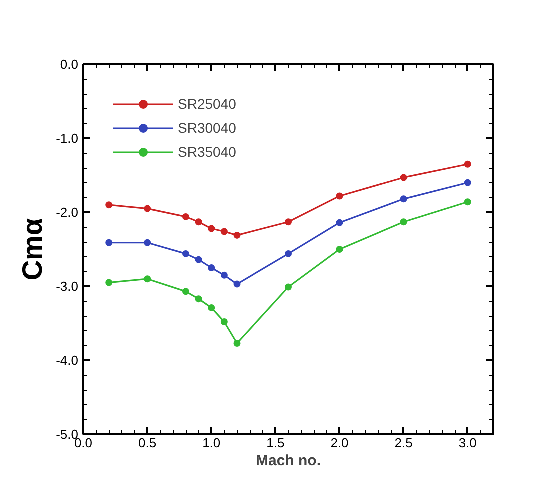 The image size is (548, 484). I want to click on legend-label: SR35040, so click(207, 152).